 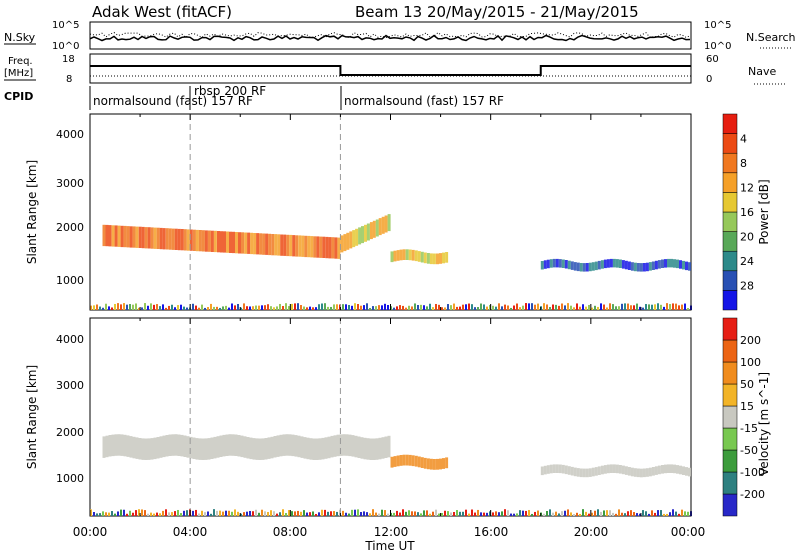 I want to click on cpid-label: CPID, so click(x=18, y=96).